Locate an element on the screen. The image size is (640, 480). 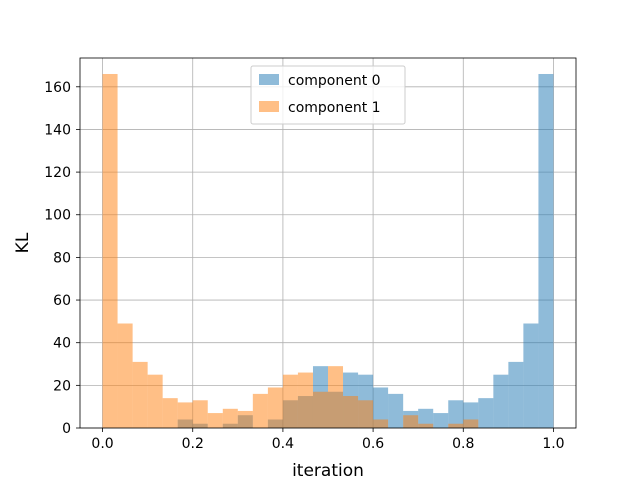
legend-box is located at coordinates (328, 95).